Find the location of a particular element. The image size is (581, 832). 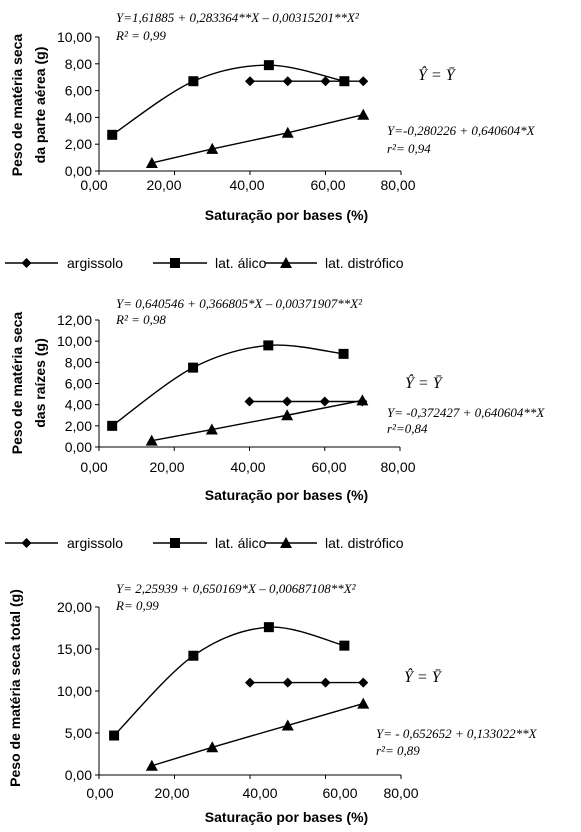

y-axis-label: das raízes (g) is located at coordinates (40, 382).